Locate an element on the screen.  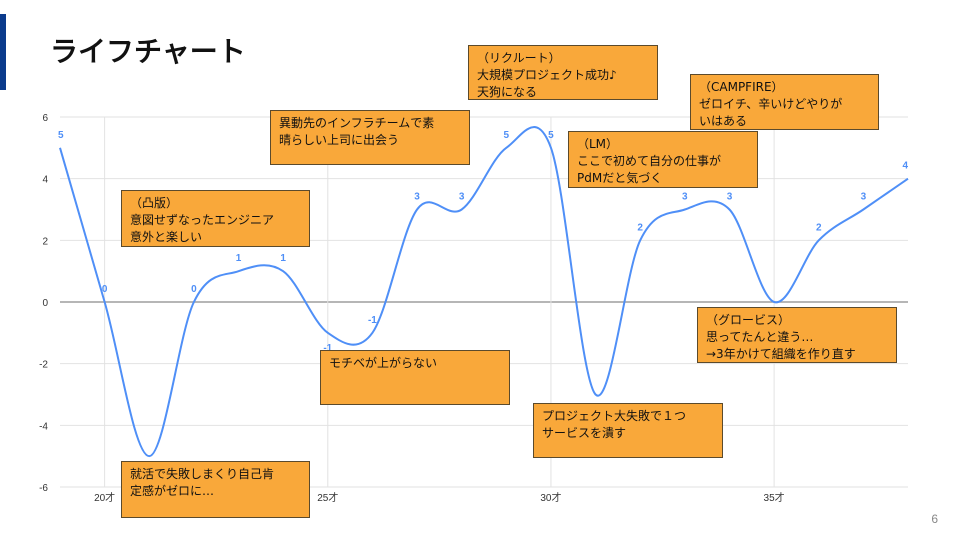
x-tick-label: 35才 is located at coordinates (774, 497).